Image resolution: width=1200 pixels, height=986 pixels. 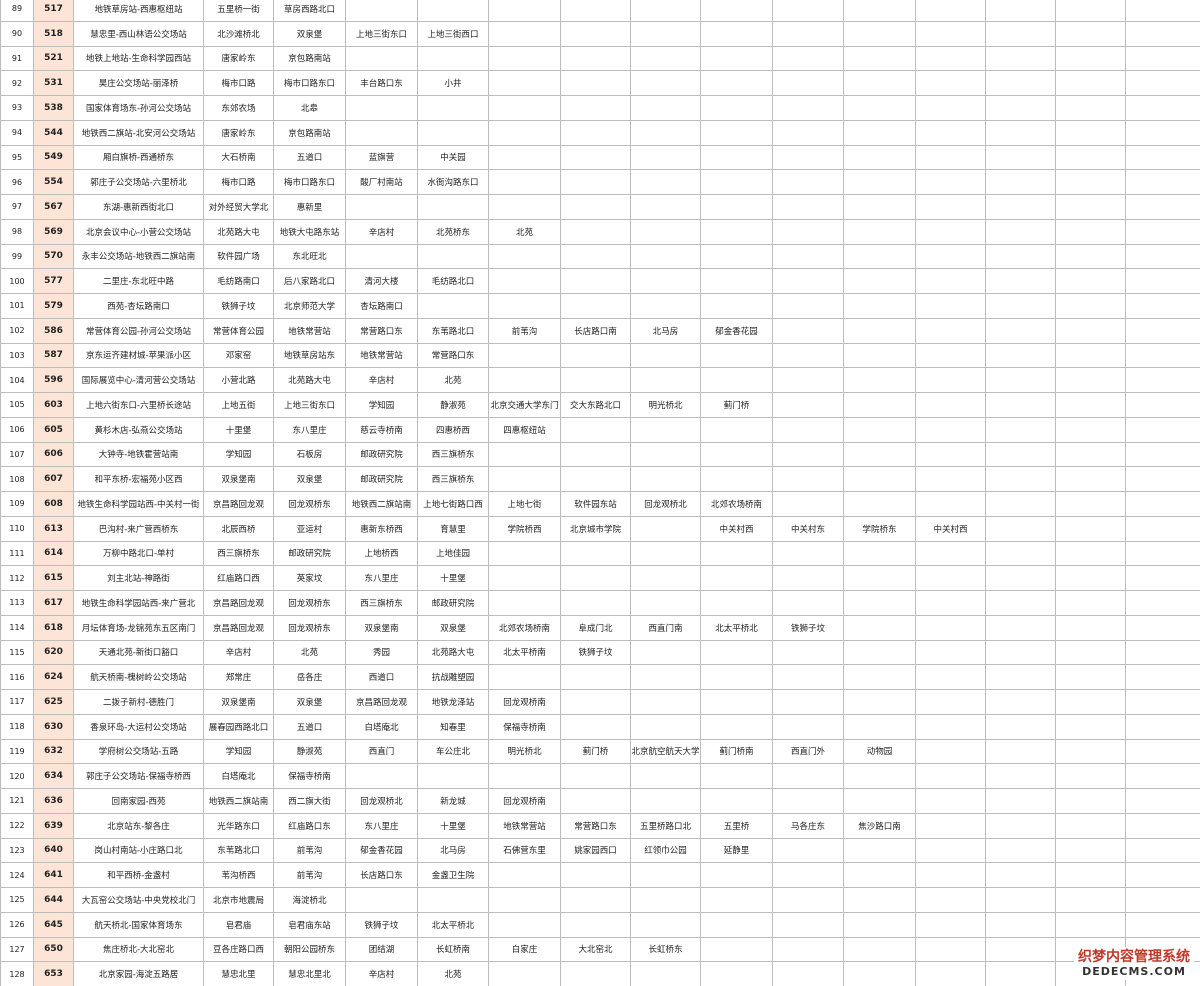 I want to click on stop-name: 朝阳公园桥东, so click(x=309, y=949).